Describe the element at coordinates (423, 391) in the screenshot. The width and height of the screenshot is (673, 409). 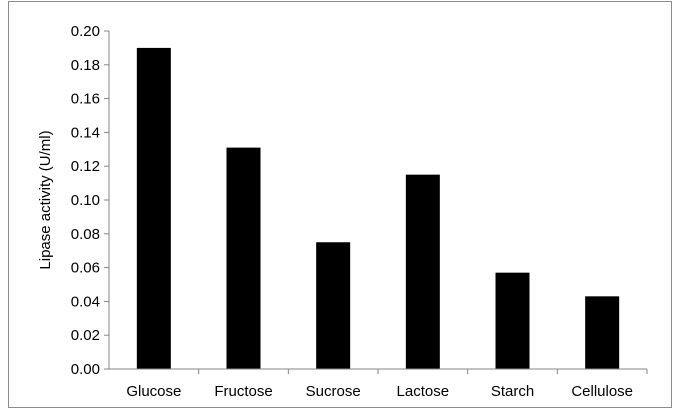
I see `x-tick-label: Lactose` at that location.